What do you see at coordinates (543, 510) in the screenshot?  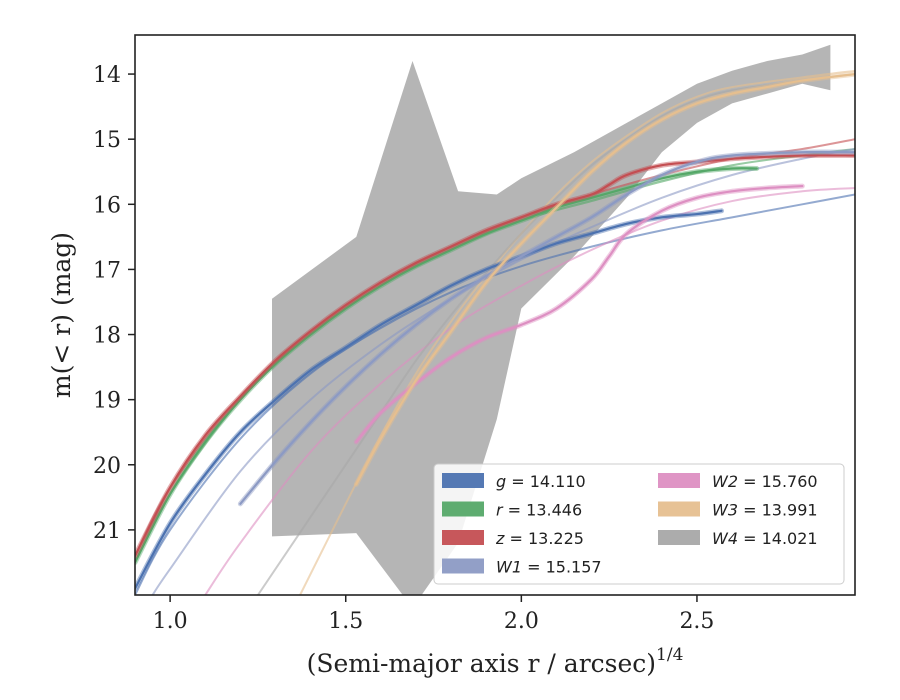 I see `legend-label-value: = 13.446` at bounding box center [543, 510].